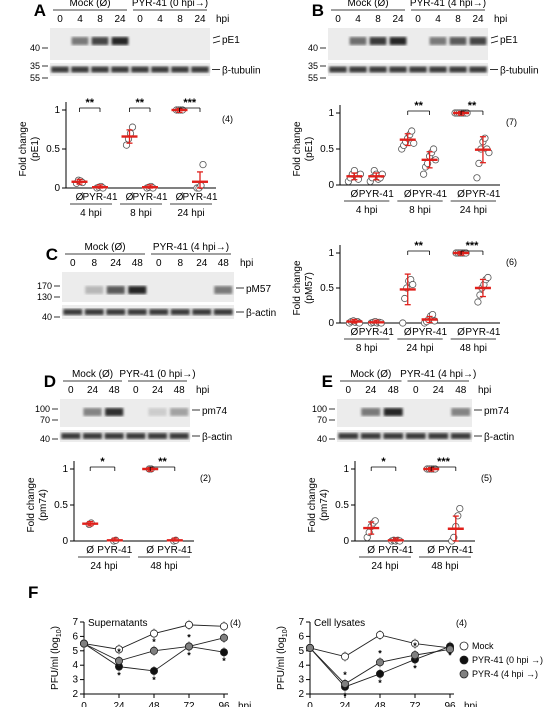  I want to click on lane-label: 8, so click(180, 19).